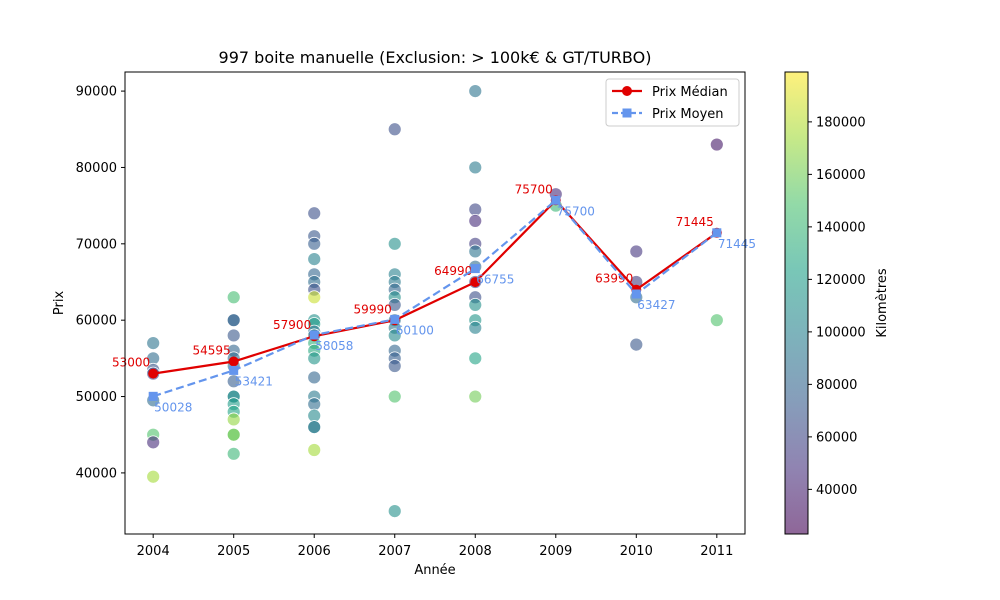 Image resolution: width=1000 pixels, height=600 pixels. What do you see at coordinates (882, 303) in the screenshot?
I see `colorbar-label: Kilomètres` at bounding box center [882, 303].